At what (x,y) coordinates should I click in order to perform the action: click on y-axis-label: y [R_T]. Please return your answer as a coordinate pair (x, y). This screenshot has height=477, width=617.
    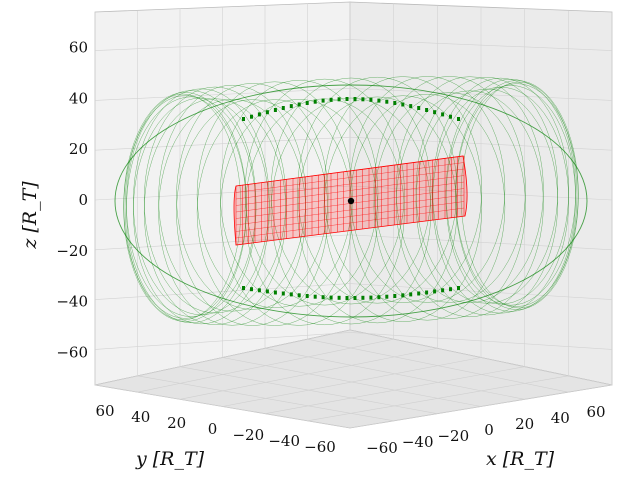
    Looking at the image, I should click on (170, 459).